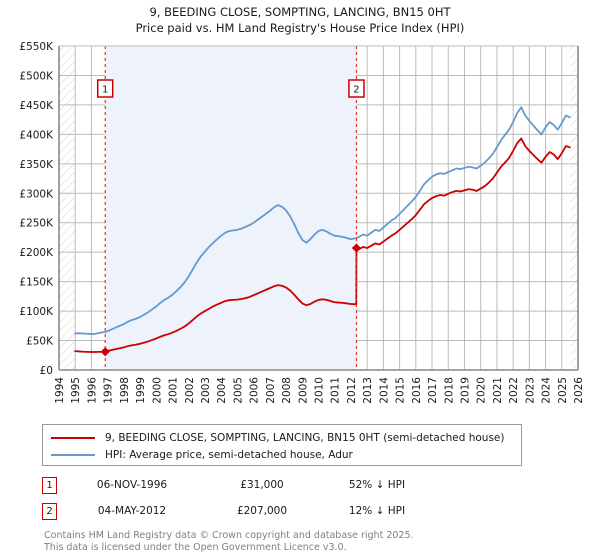 The height and width of the screenshot is (560, 600). What do you see at coordinates (579, 390) in the screenshot?
I see `svg-text: 2026` at bounding box center [579, 390].